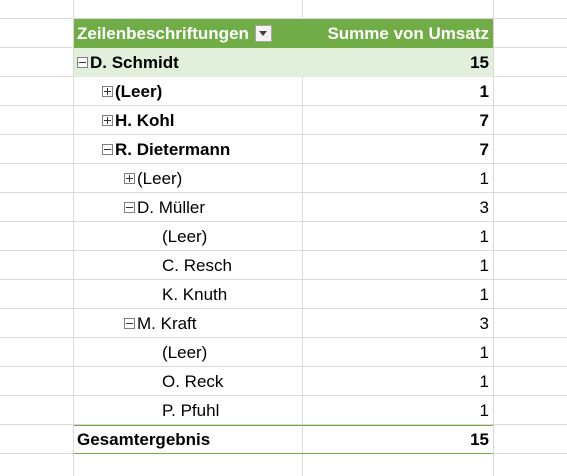 Image resolution: width=567 pixels, height=476 pixels. What do you see at coordinates (283, 207) in the screenshot?
I see `pivot-row: D. Müller 3` at bounding box center [283, 207].